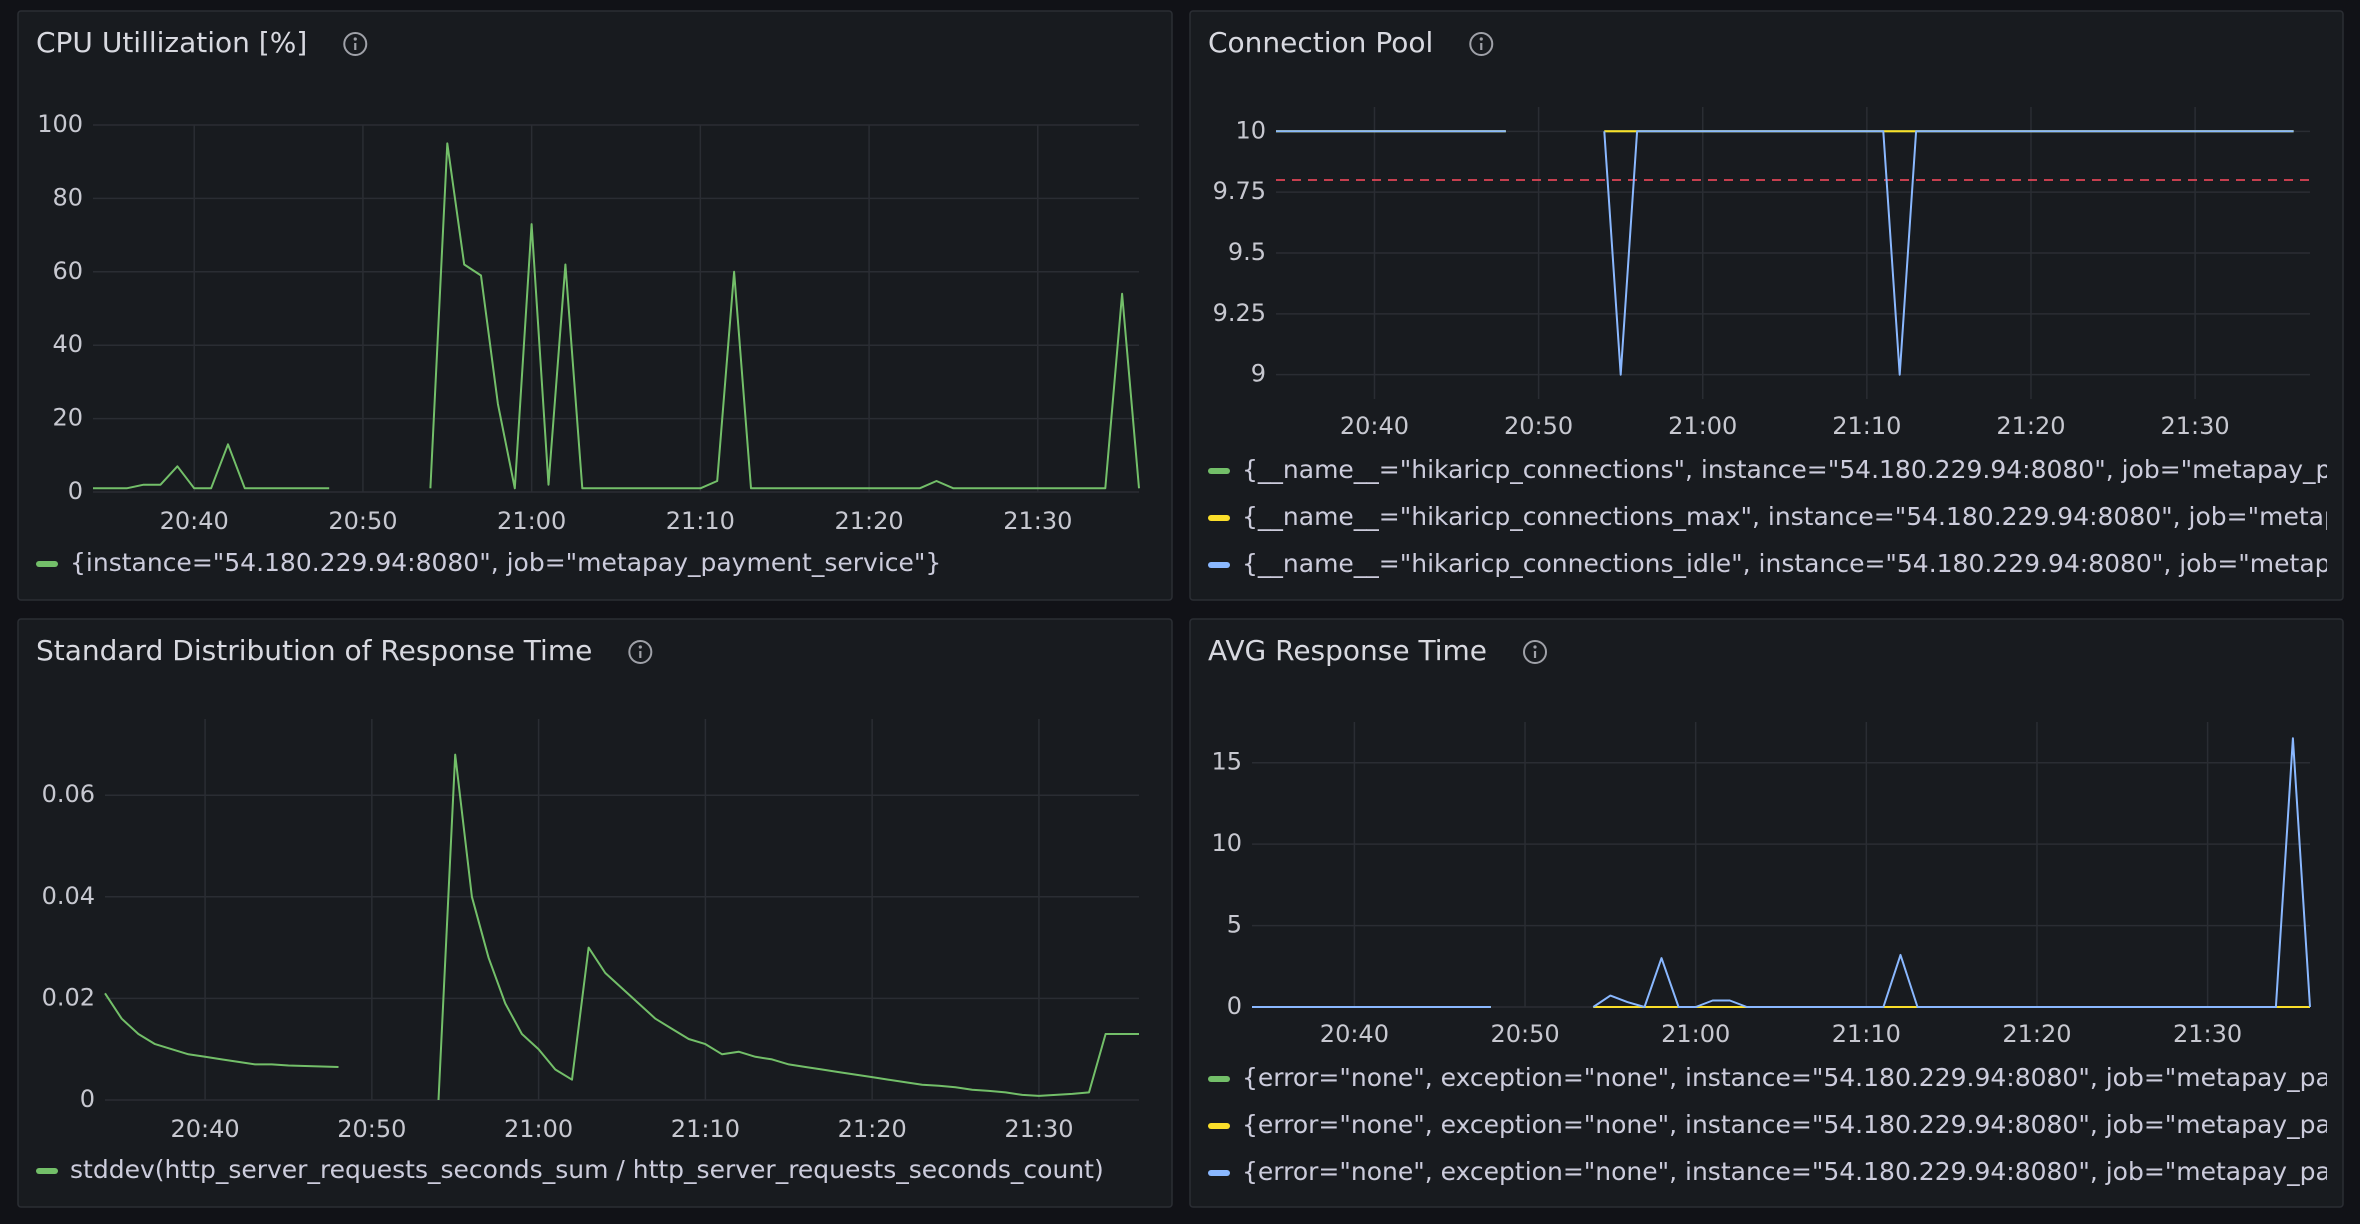 This screenshot has width=2360, height=1224. I want to click on y-tick-label: 9.5, so click(1247, 252).